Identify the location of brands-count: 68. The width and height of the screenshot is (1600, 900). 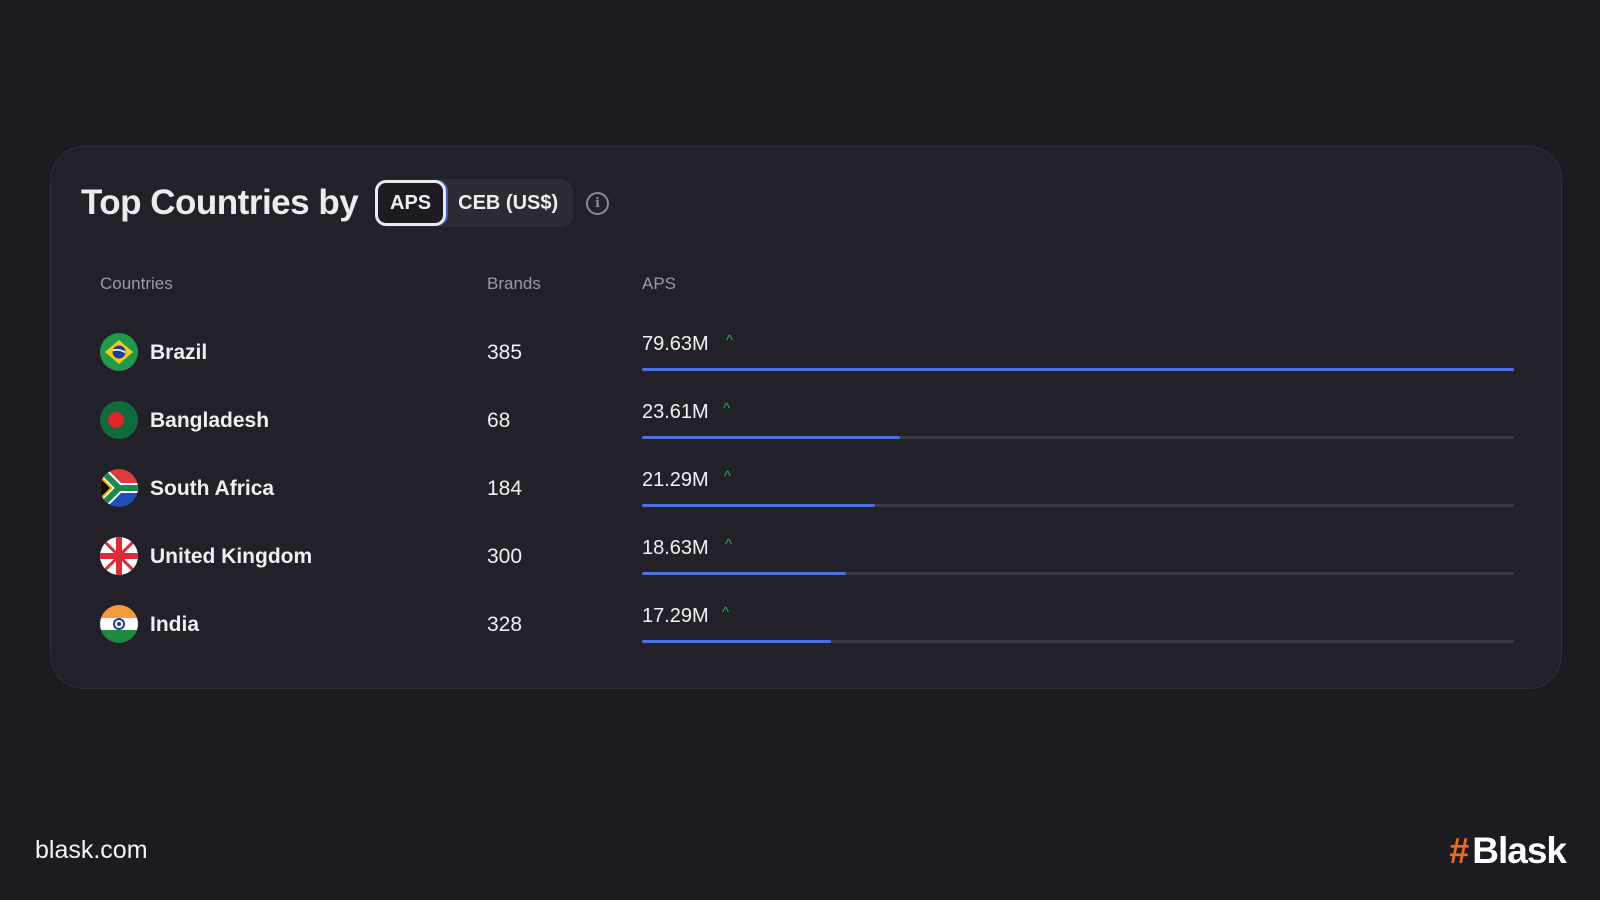
(499, 420).